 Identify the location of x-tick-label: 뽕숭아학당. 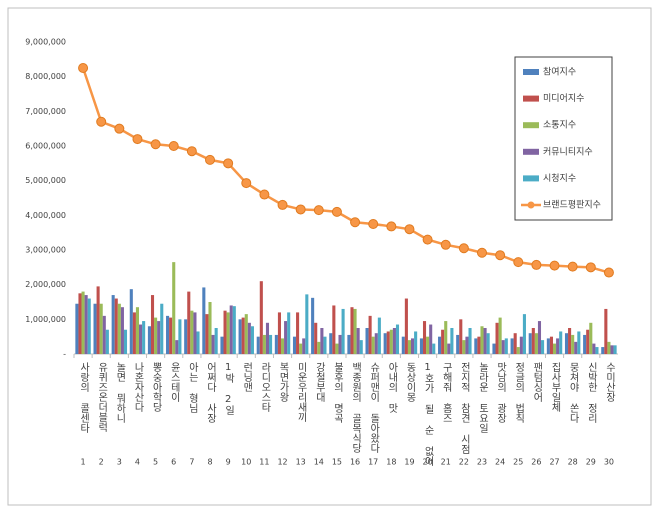
(156, 387).